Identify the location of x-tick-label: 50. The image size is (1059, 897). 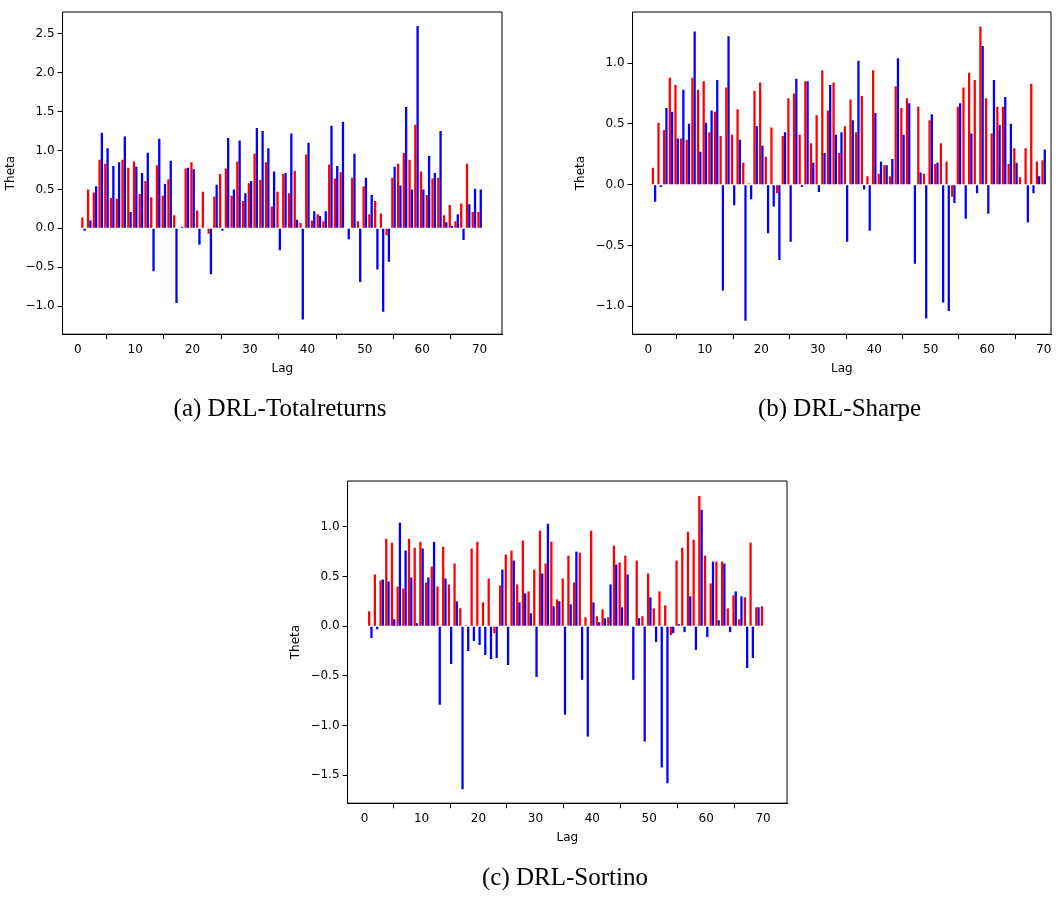
(649, 817).